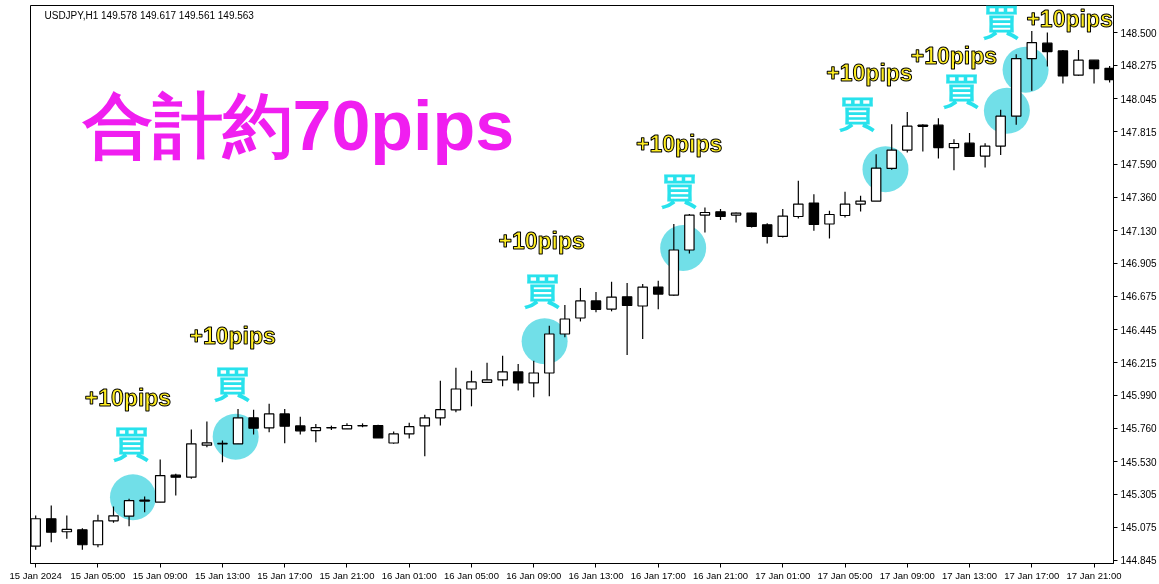  Describe the element at coordinates (409, 575) in the screenshot. I see `x-tick-label: 16 Jan 01:00` at that location.